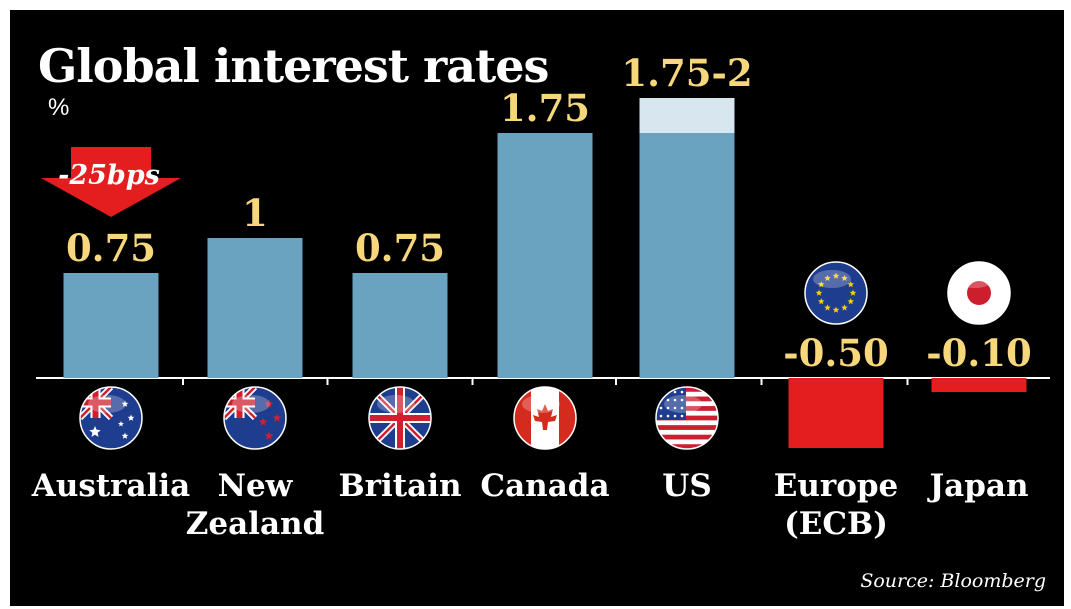 The image size is (1071, 609). What do you see at coordinates (255, 505) in the screenshot?
I see `category-label: New Zealand` at bounding box center [255, 505].